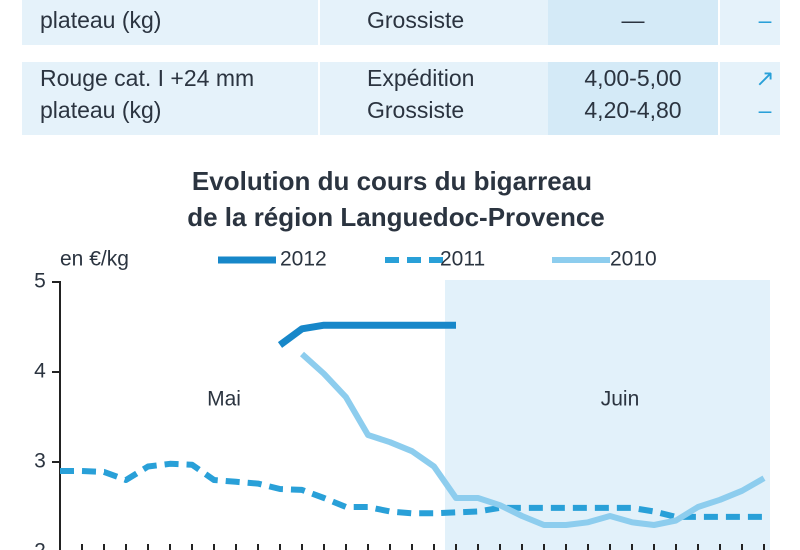 Image resolution: width=800 pixels, height=550 pixels. What do you see at coordinates (462, 259) in the screenshot?
I see `legend-label: 2011` at bounding box center [462, 259].